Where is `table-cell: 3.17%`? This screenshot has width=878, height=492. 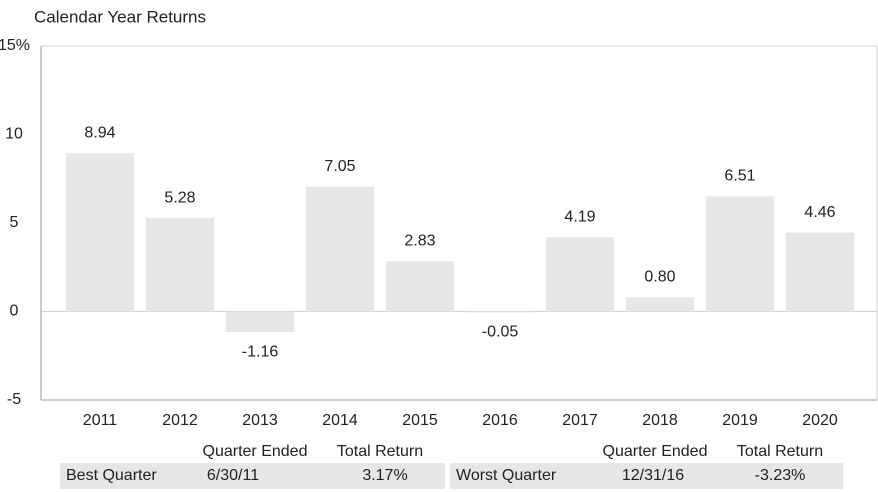
table-cell: 3.17% is located at coordinates (384, 475).